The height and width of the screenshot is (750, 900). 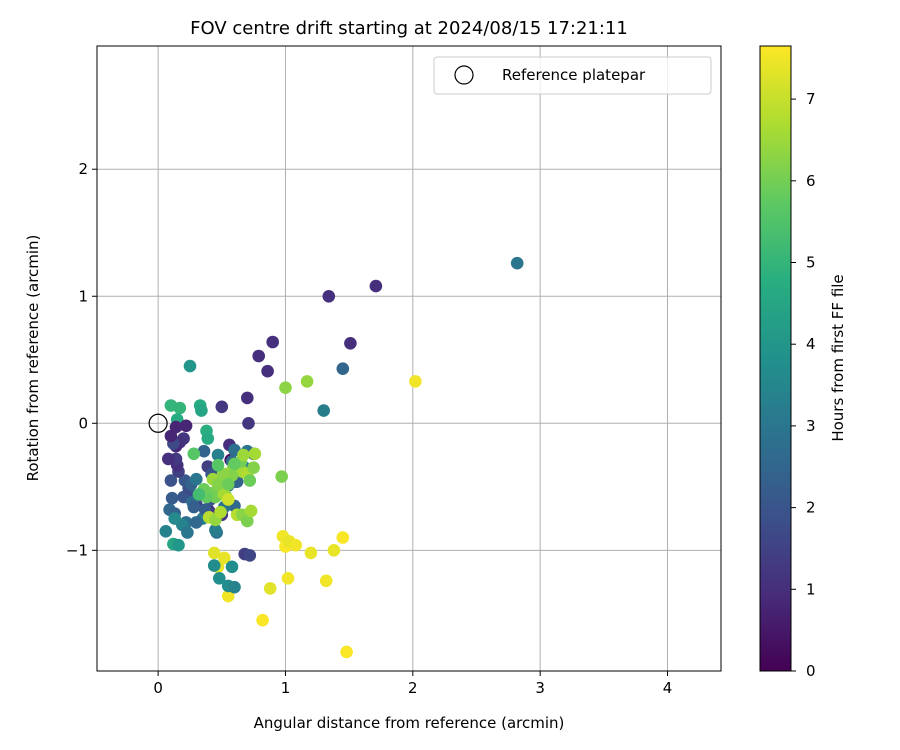 What do you see at coordinates (464, 75) in the screenshot?
I see `legend-marker-icon` at bounding box center [464, 75].